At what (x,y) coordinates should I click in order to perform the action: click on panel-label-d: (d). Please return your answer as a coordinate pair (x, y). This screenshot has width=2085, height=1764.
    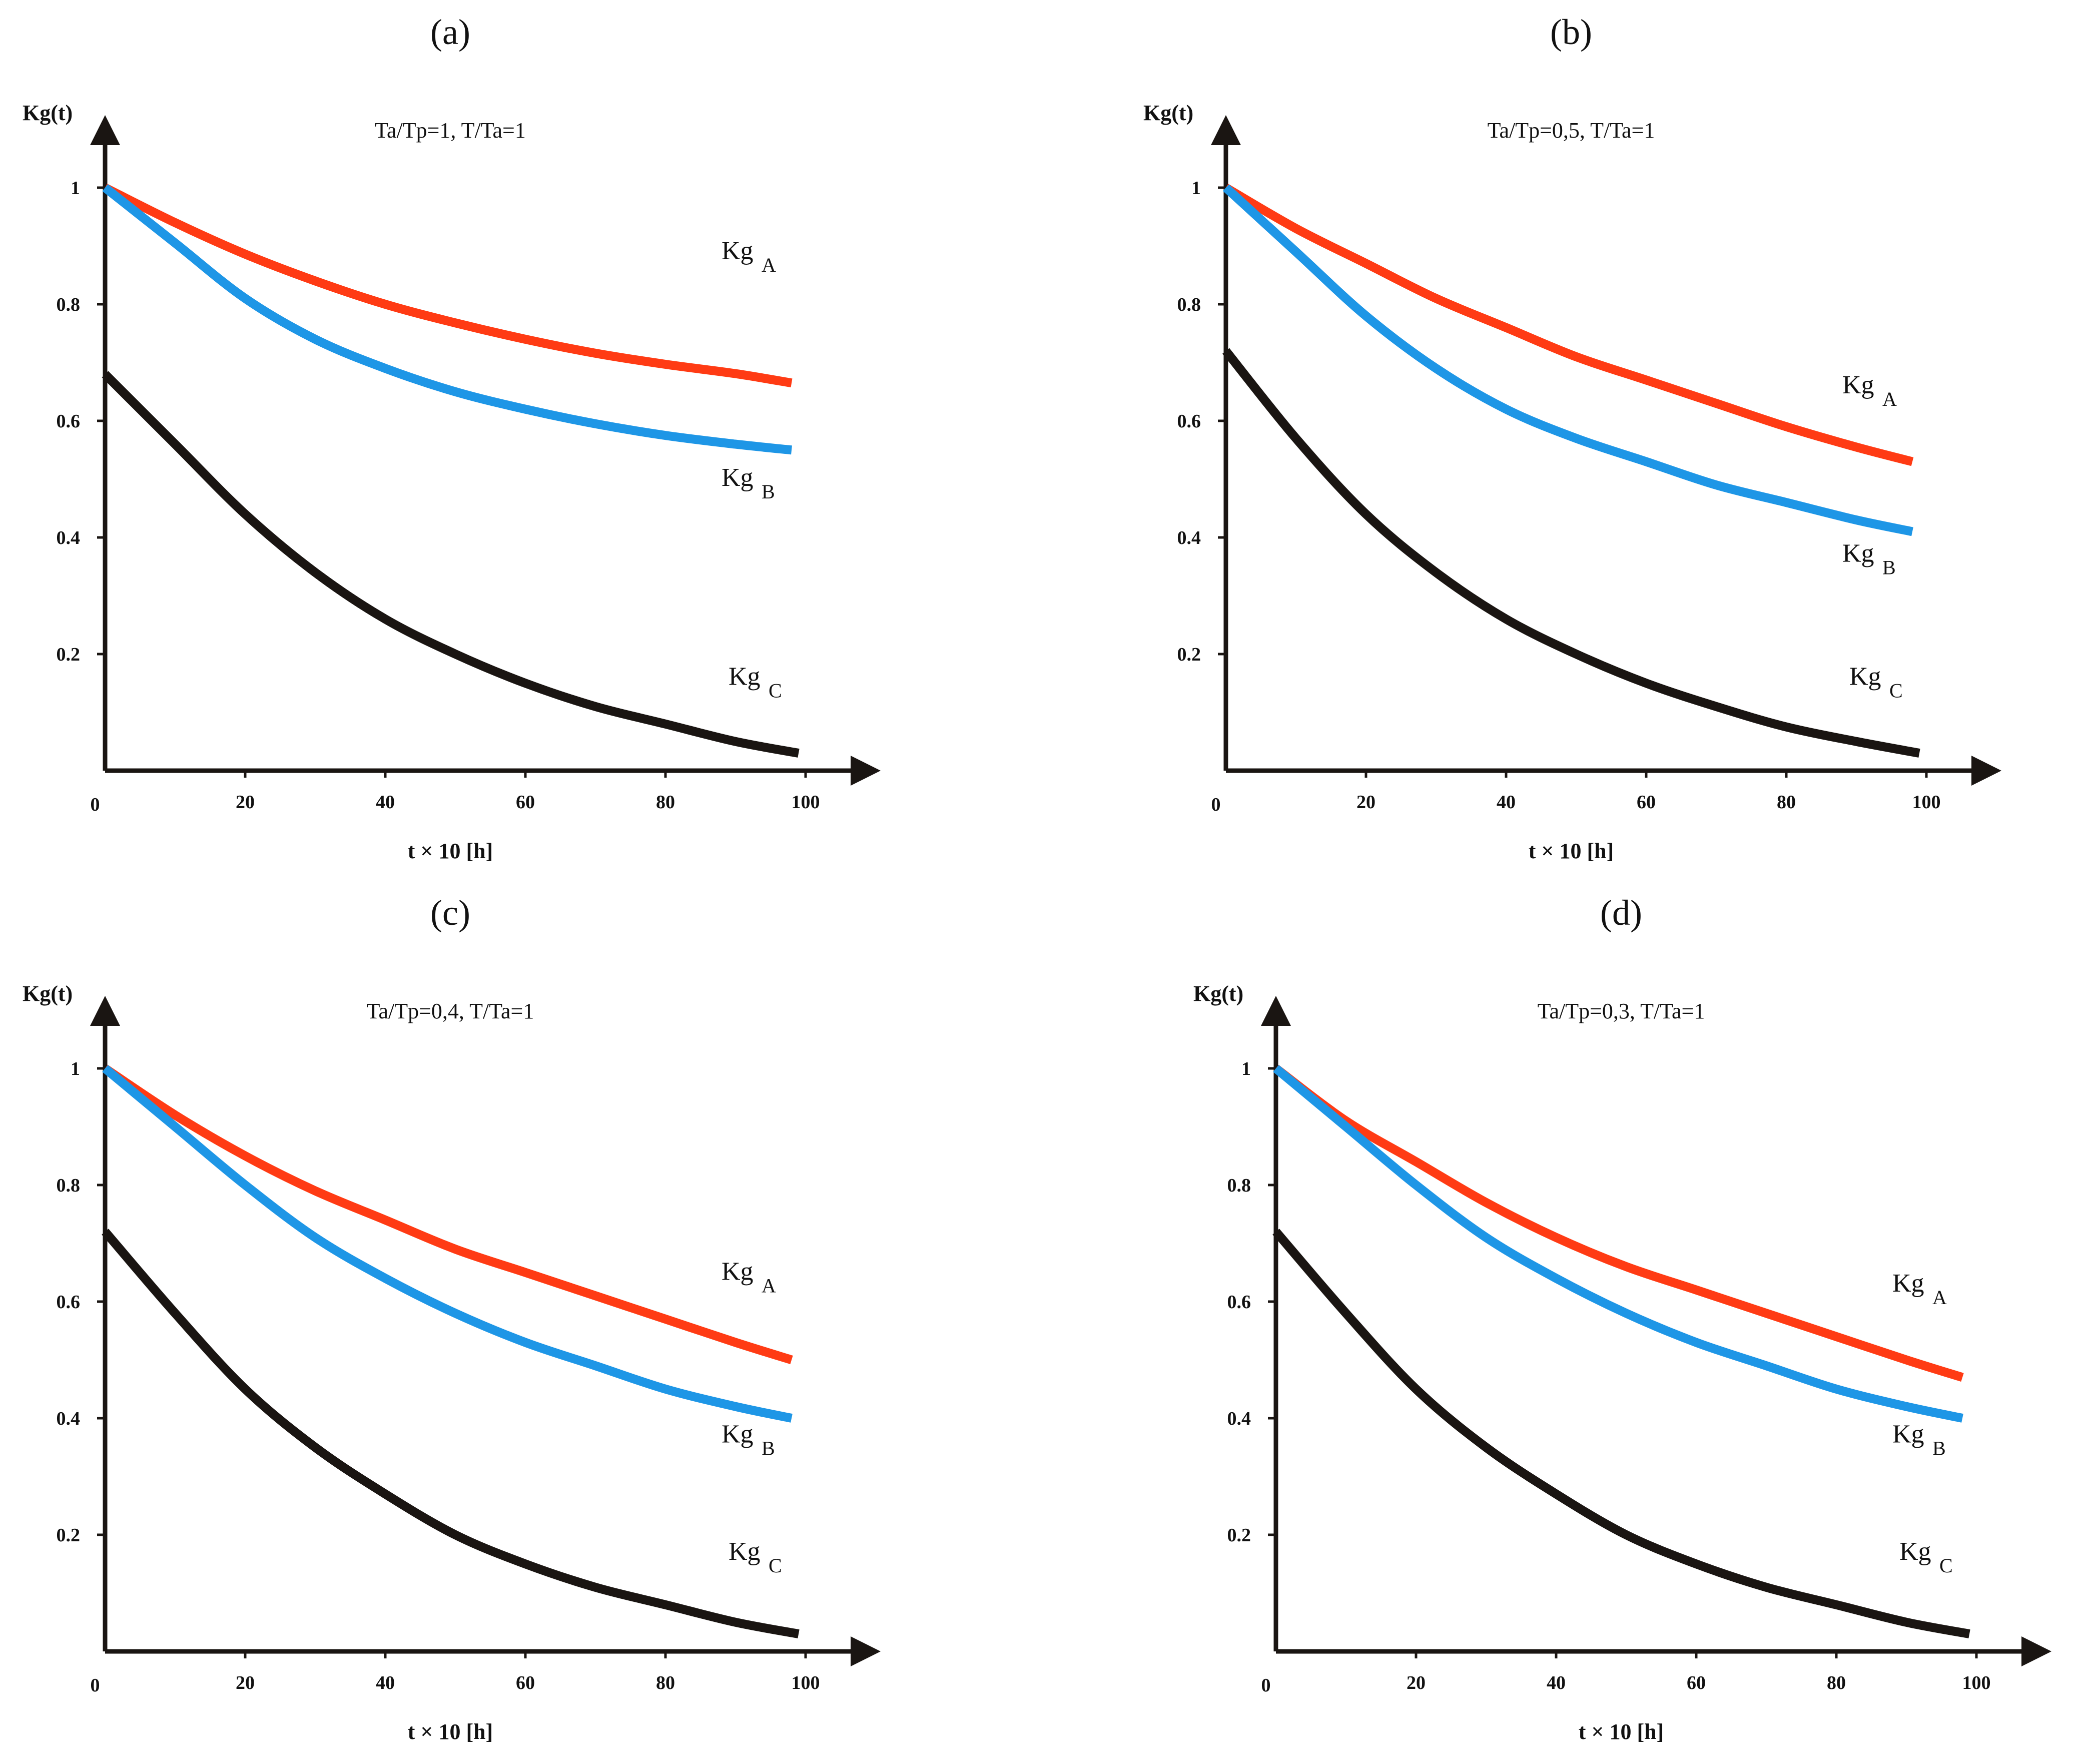
    Looking at the image, I should click on (1621, 913).